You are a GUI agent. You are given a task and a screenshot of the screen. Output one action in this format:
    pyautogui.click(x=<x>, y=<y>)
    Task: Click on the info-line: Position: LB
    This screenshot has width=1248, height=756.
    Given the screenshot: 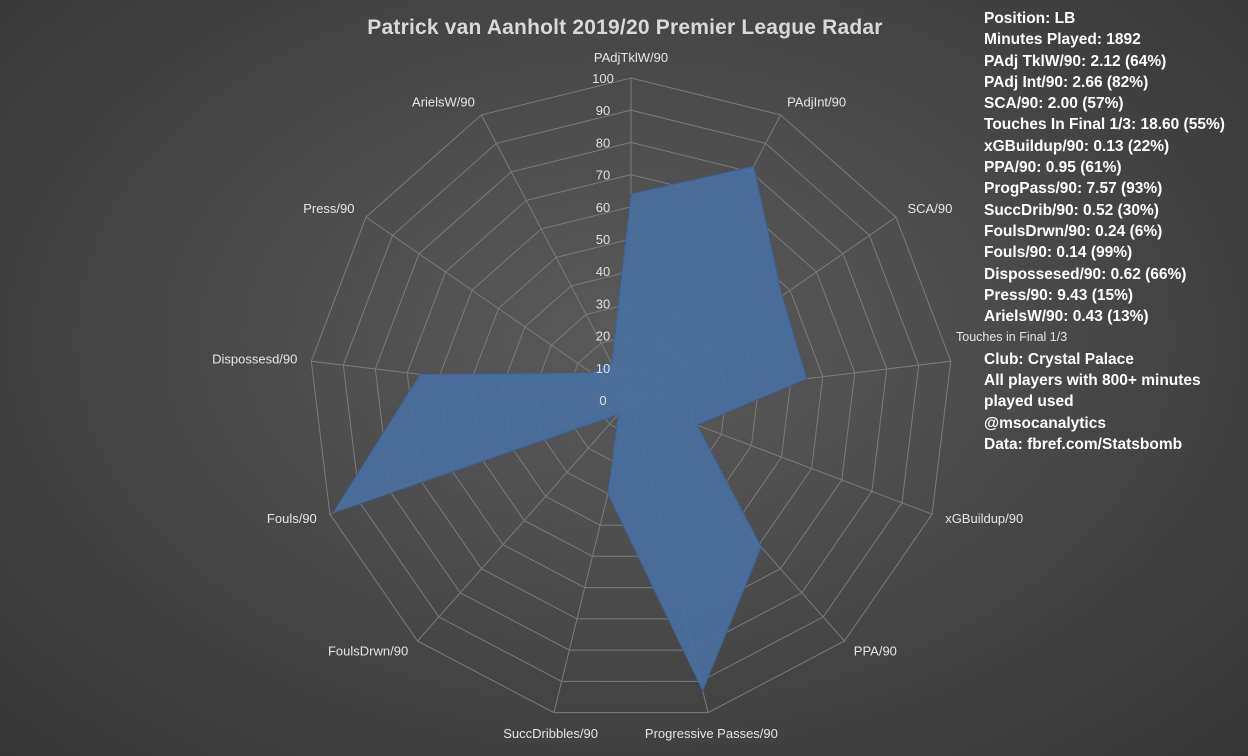 What is the action you would take?
    pyautogui.click(x=1030, y=18)
    